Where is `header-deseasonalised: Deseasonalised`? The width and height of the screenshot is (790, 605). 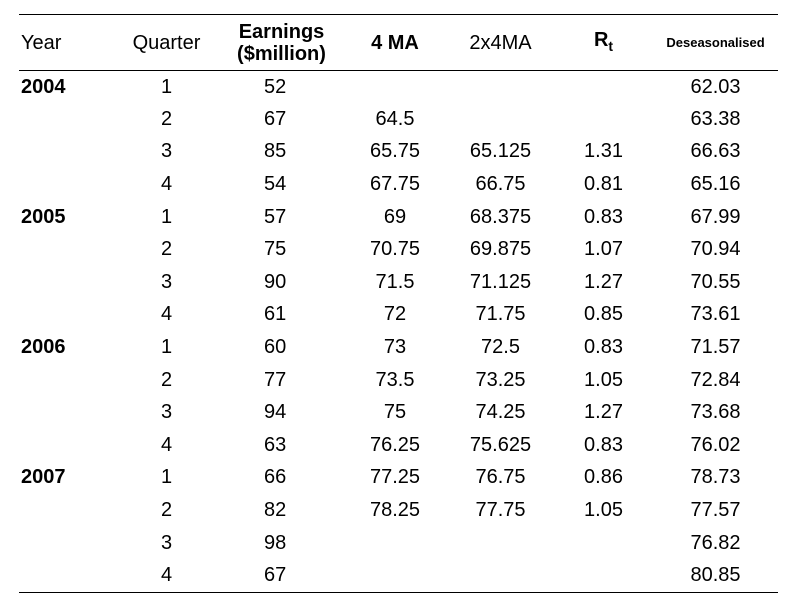 header-deseasonalised: Deseasonalised is located at coordinates (715, 42).